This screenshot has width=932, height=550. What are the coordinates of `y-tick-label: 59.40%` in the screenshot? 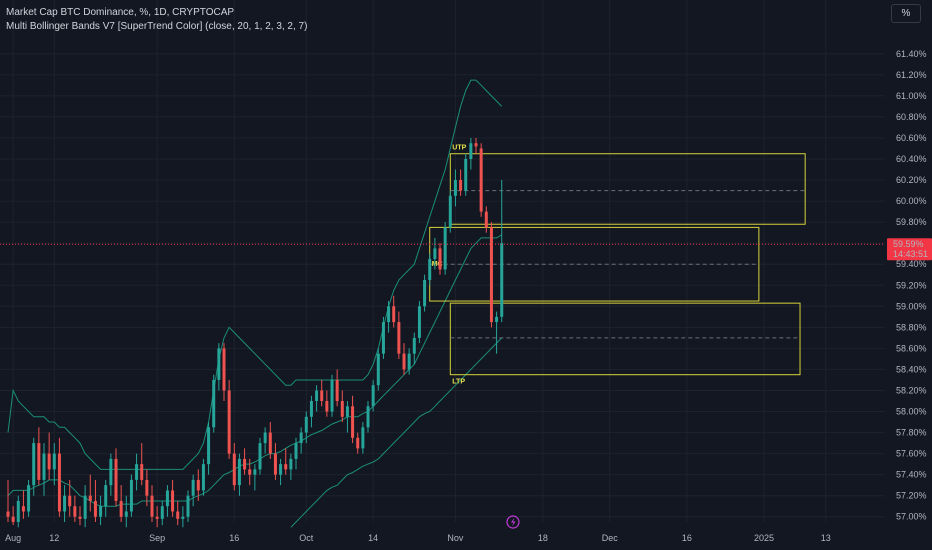 It's located at (911, 264).